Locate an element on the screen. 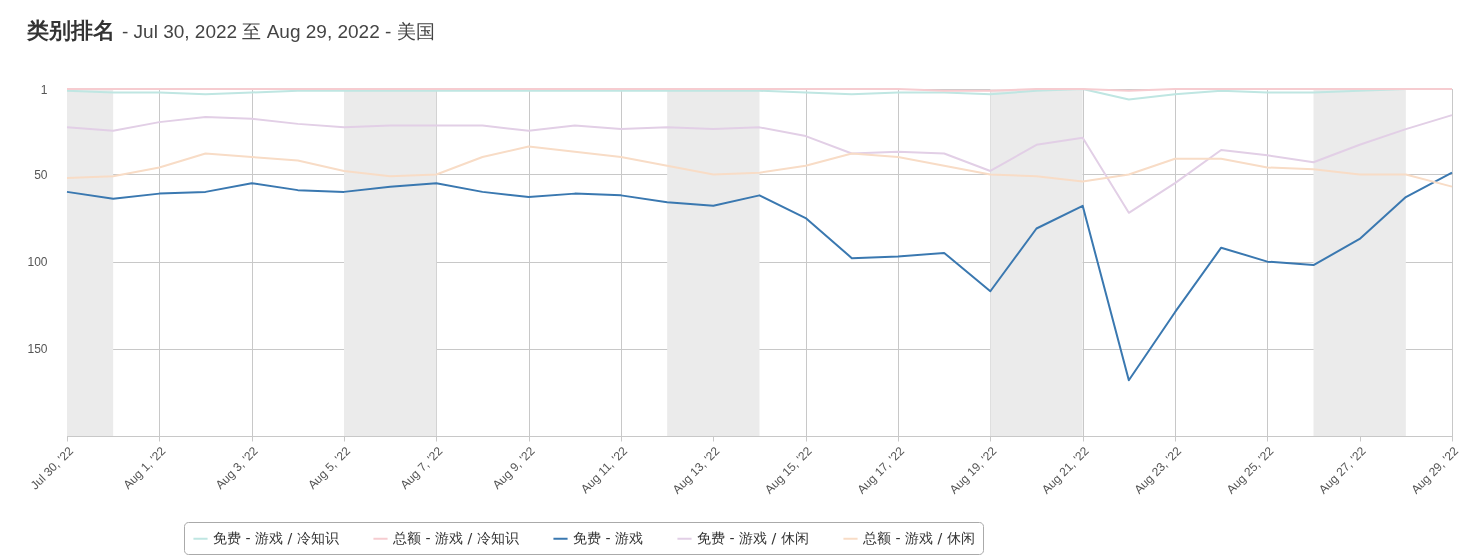  legend-label: 总额 - 游戏 / 冷知识 is located at coordinates (455, 537).